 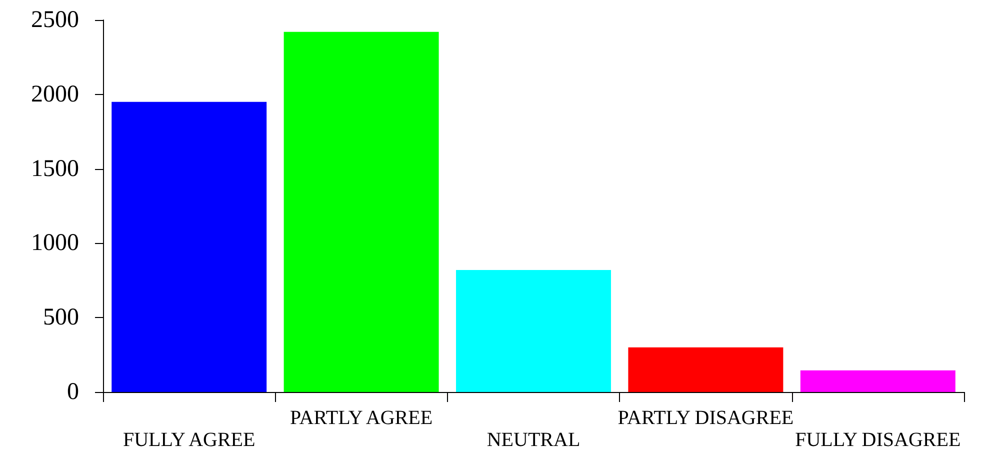 I want to click on x-tick-label: PARTLY AGREE, so click(x=361, y=418).